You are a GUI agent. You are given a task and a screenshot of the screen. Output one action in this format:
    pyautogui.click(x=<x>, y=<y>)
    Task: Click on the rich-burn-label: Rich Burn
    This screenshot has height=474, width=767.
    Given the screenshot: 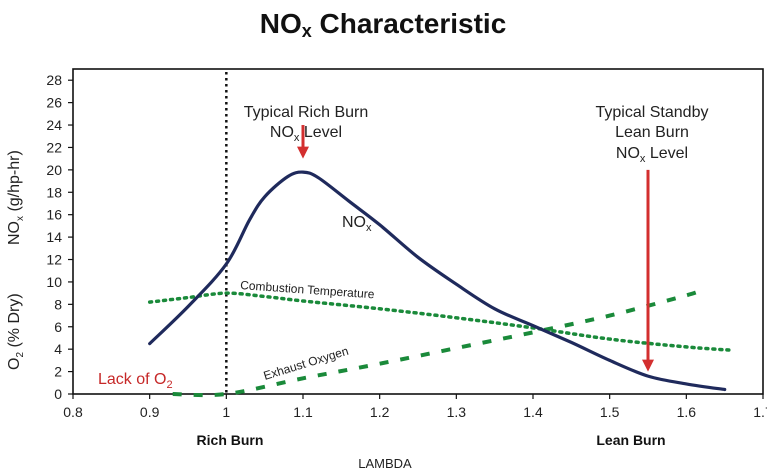 What is the action you would take?
    pyautogui.click(x=230, y=440)
    